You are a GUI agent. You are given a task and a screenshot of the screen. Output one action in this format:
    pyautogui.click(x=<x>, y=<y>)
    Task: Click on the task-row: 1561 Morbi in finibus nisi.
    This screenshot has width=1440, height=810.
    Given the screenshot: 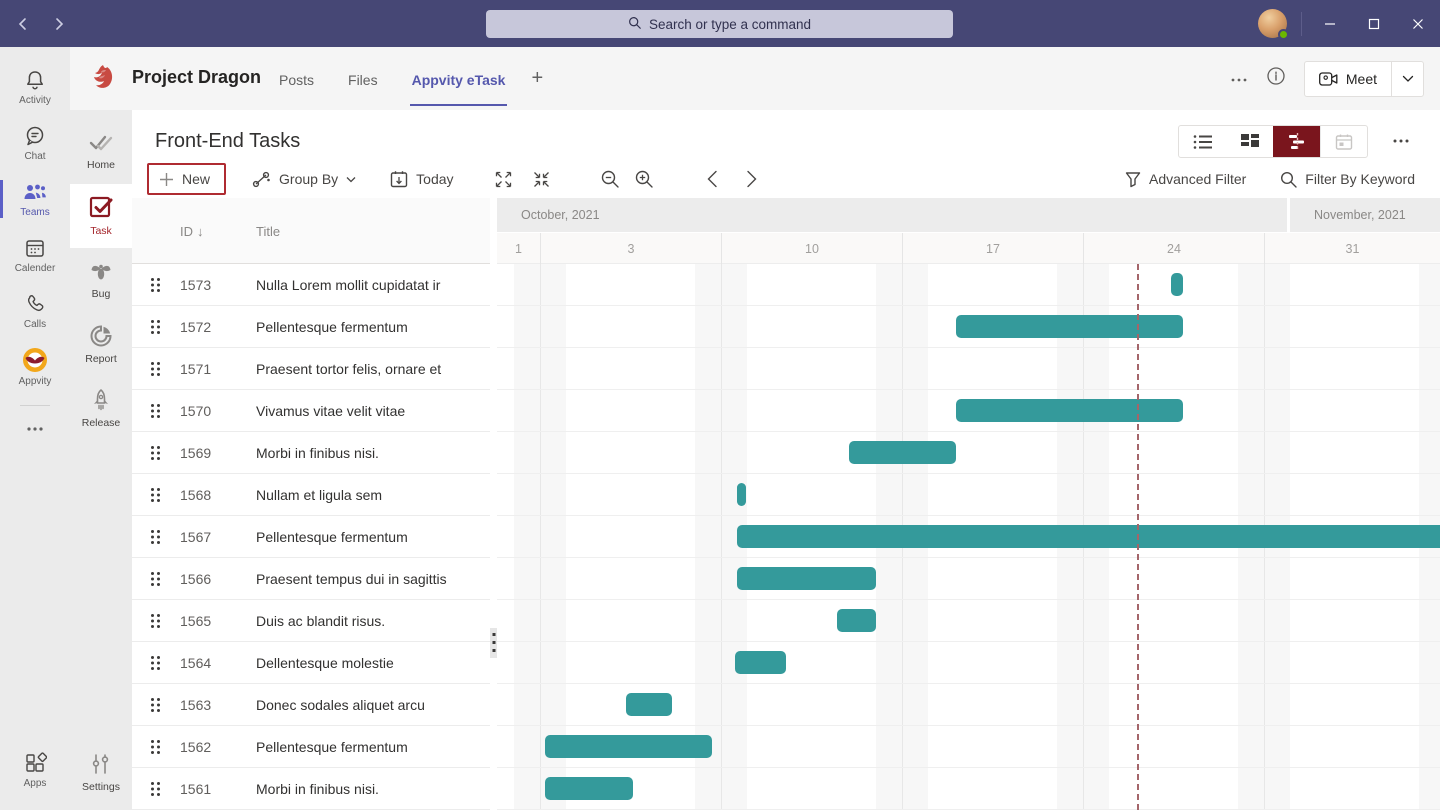 What is the action you would take?
    pyautogui.click(x=311, y=789)
    